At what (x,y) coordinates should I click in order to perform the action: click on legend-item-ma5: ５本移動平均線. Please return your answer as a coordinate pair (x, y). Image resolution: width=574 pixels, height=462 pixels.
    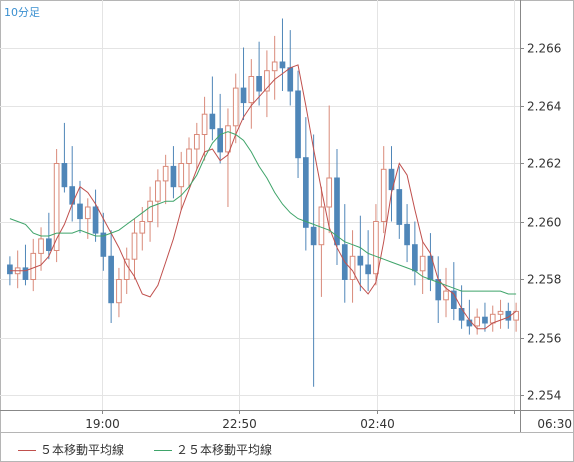
    Looking at the image, I should click on (71, 449).